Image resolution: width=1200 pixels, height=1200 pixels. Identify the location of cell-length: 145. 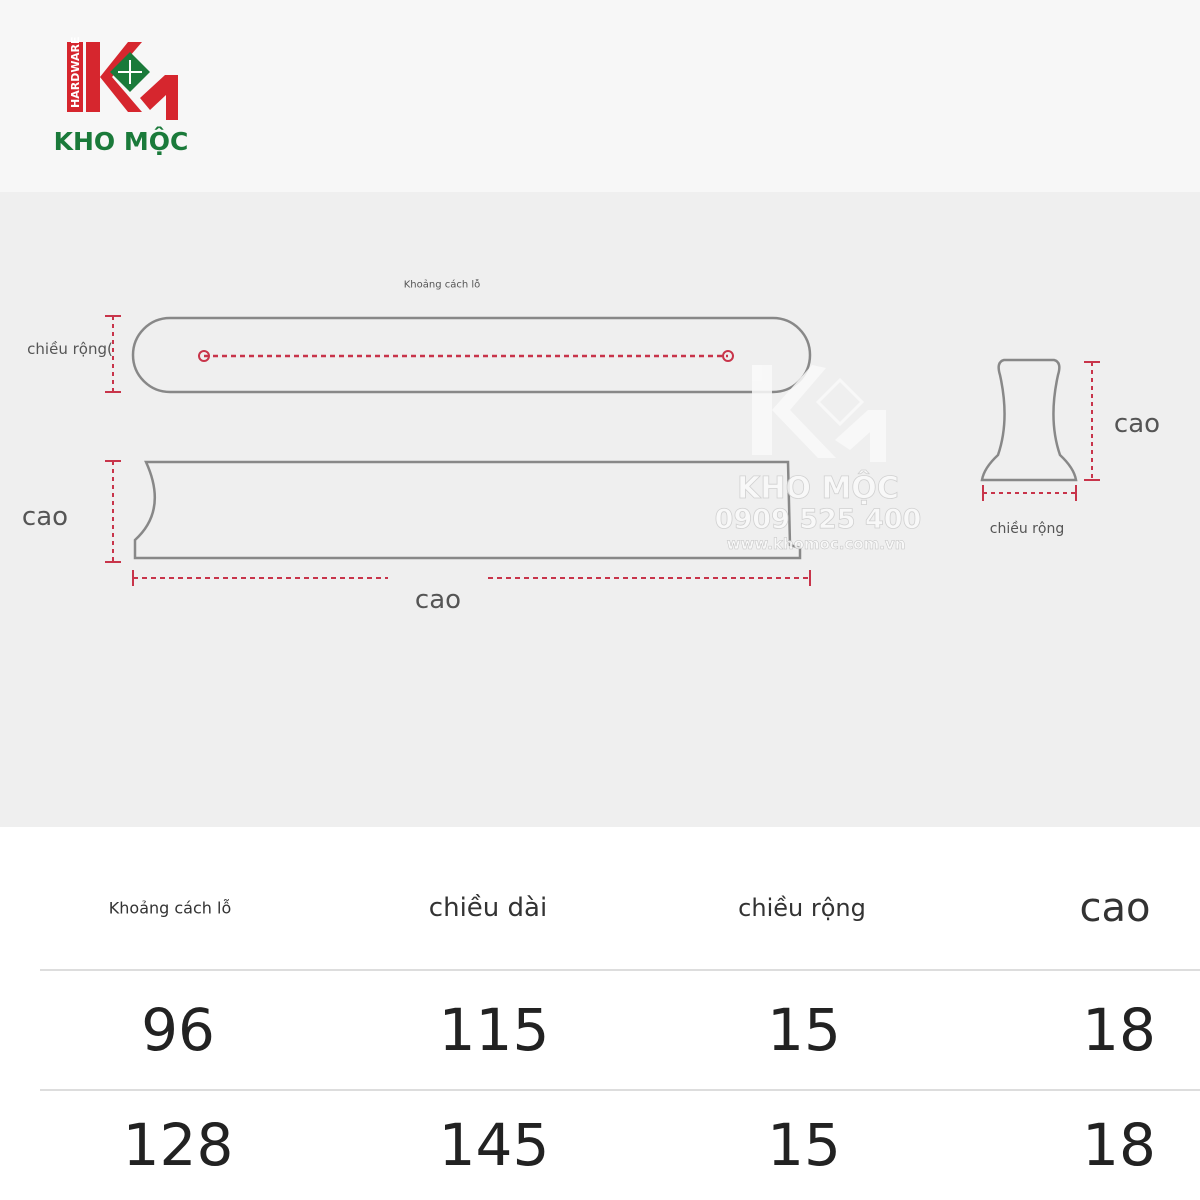
(494, 1145).